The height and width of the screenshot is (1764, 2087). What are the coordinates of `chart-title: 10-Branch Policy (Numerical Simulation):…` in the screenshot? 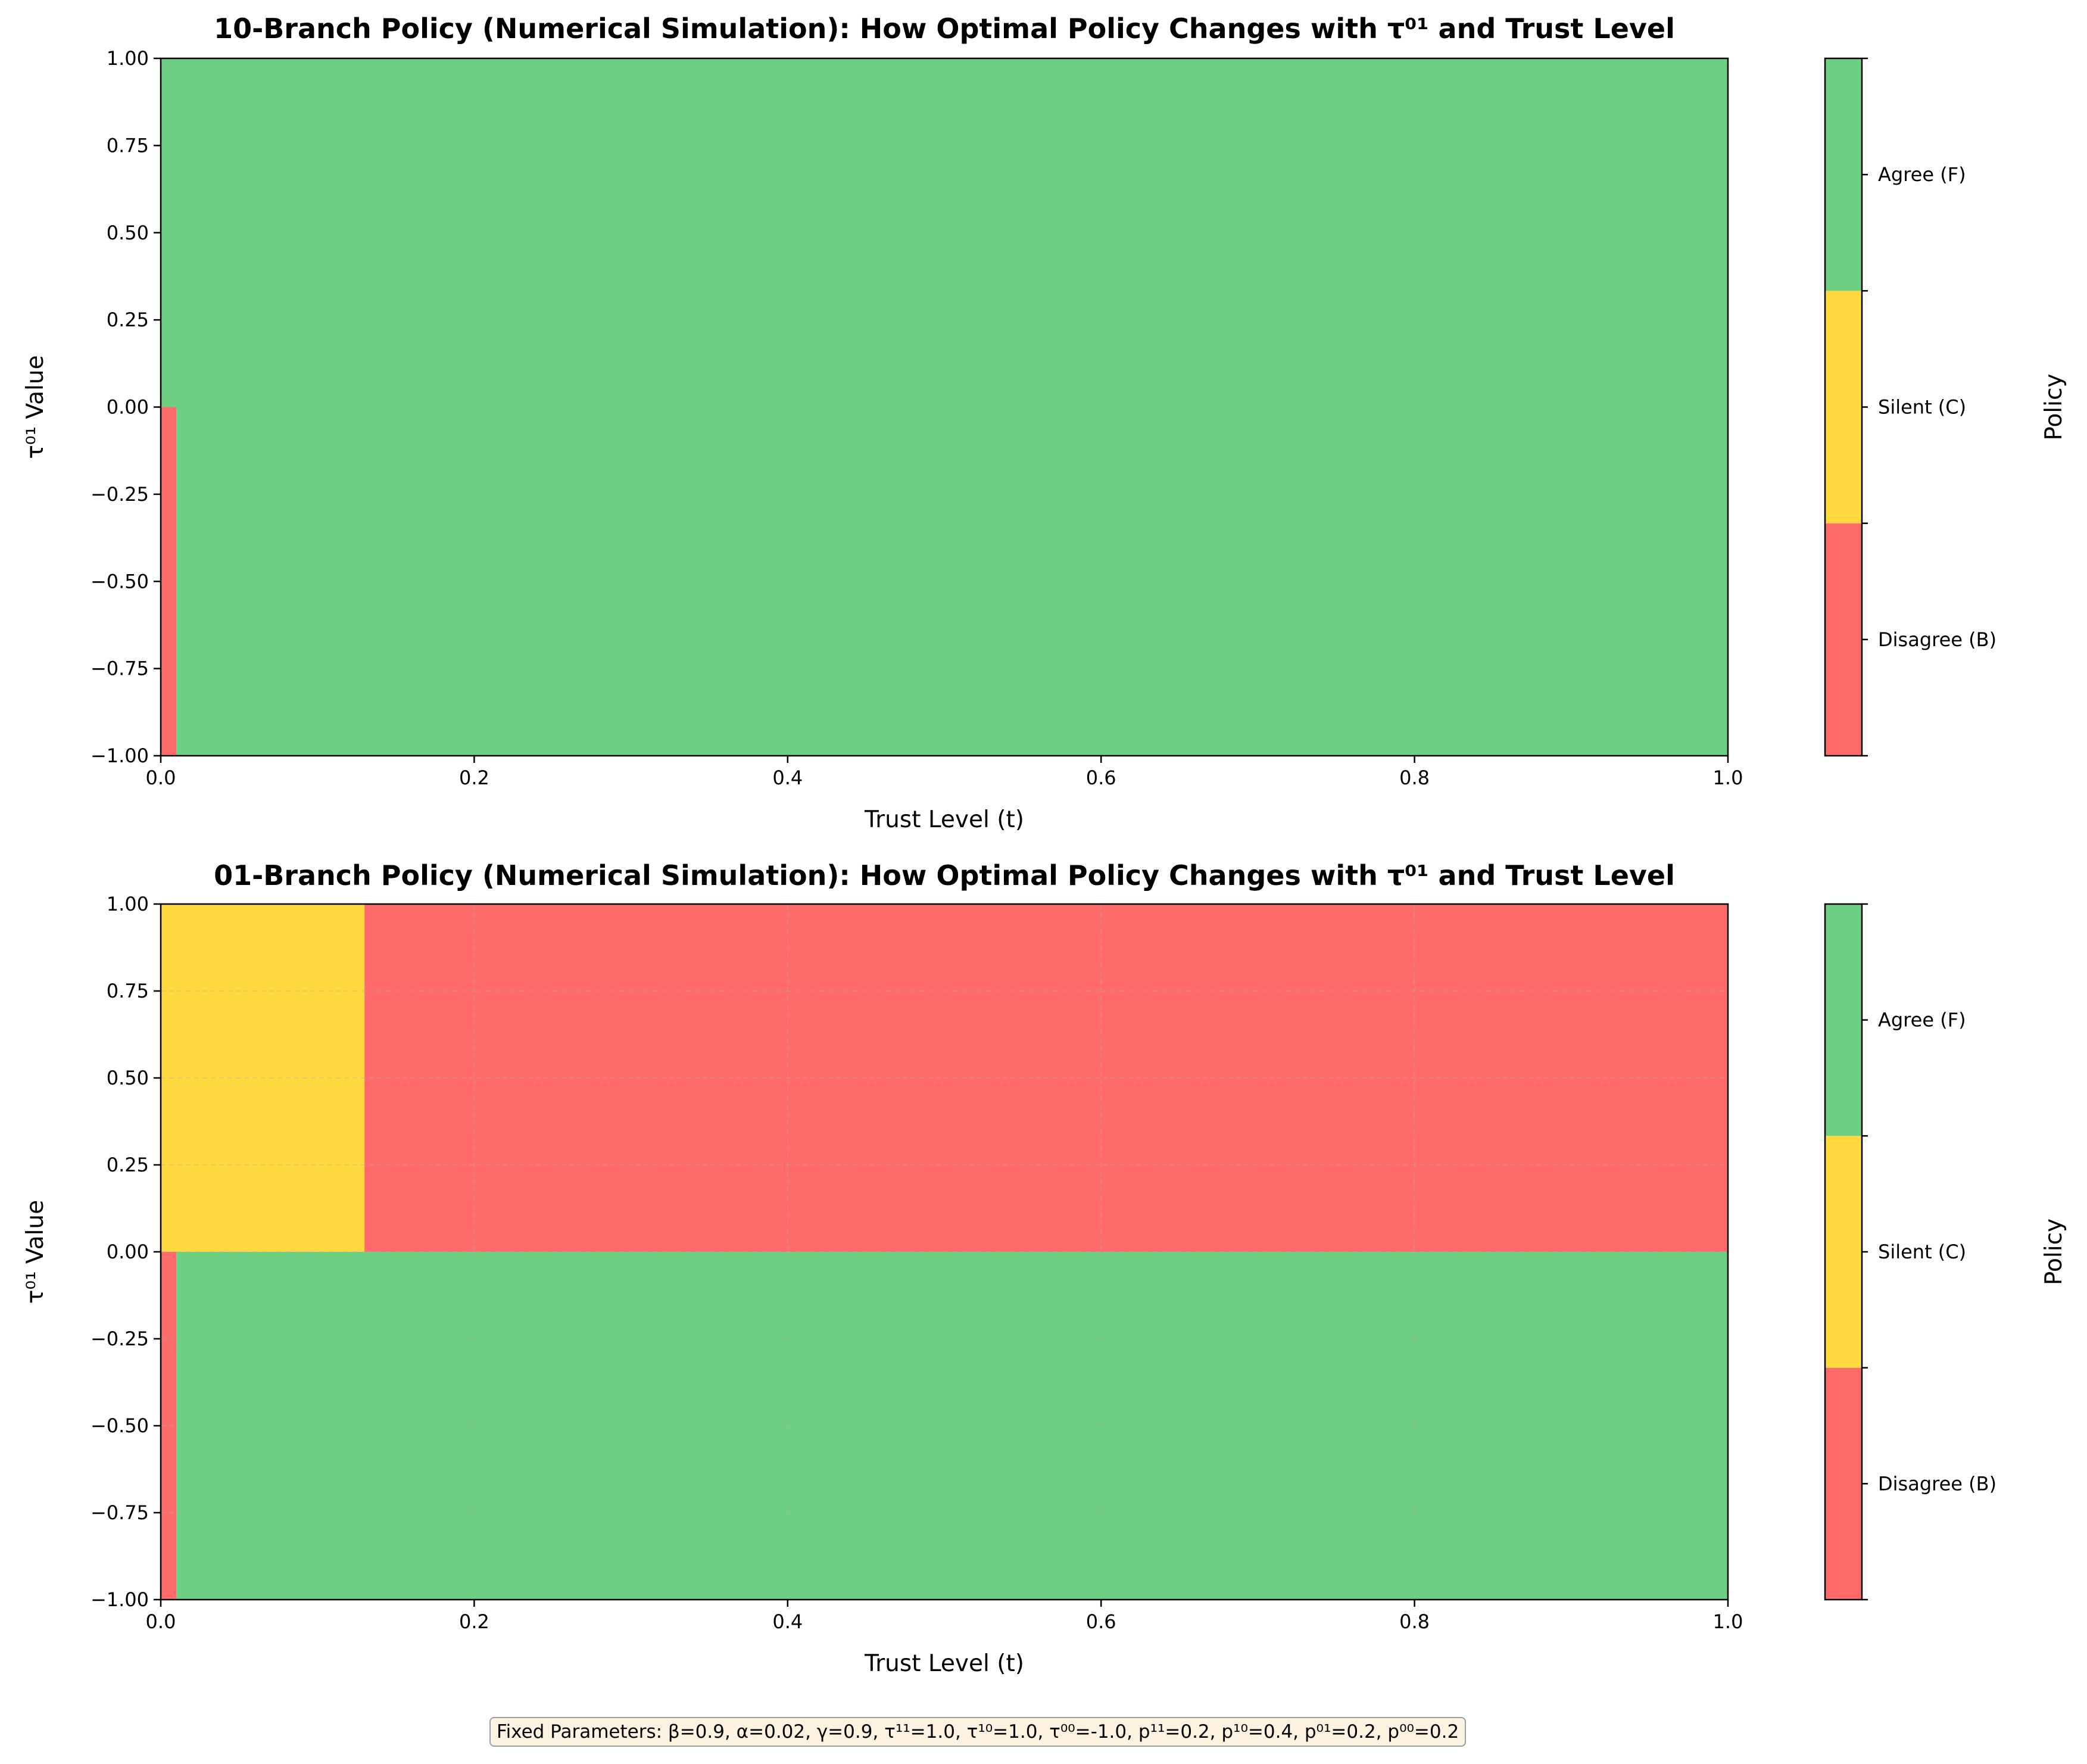 It's located at (944, 29).